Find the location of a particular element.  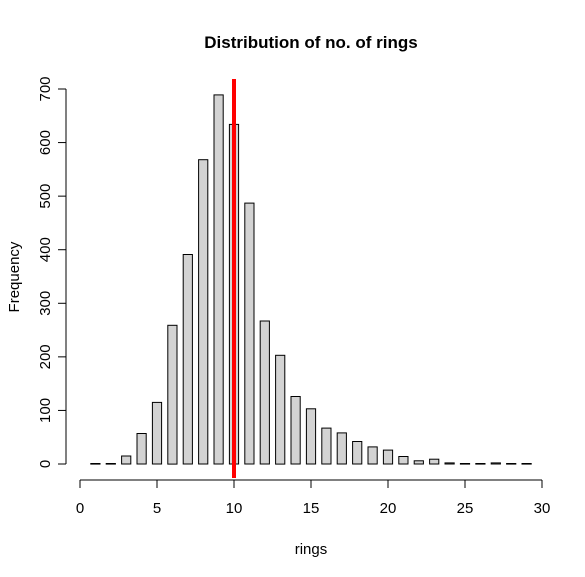

y-tick-label: 700 is located at coordinates (45, 88).